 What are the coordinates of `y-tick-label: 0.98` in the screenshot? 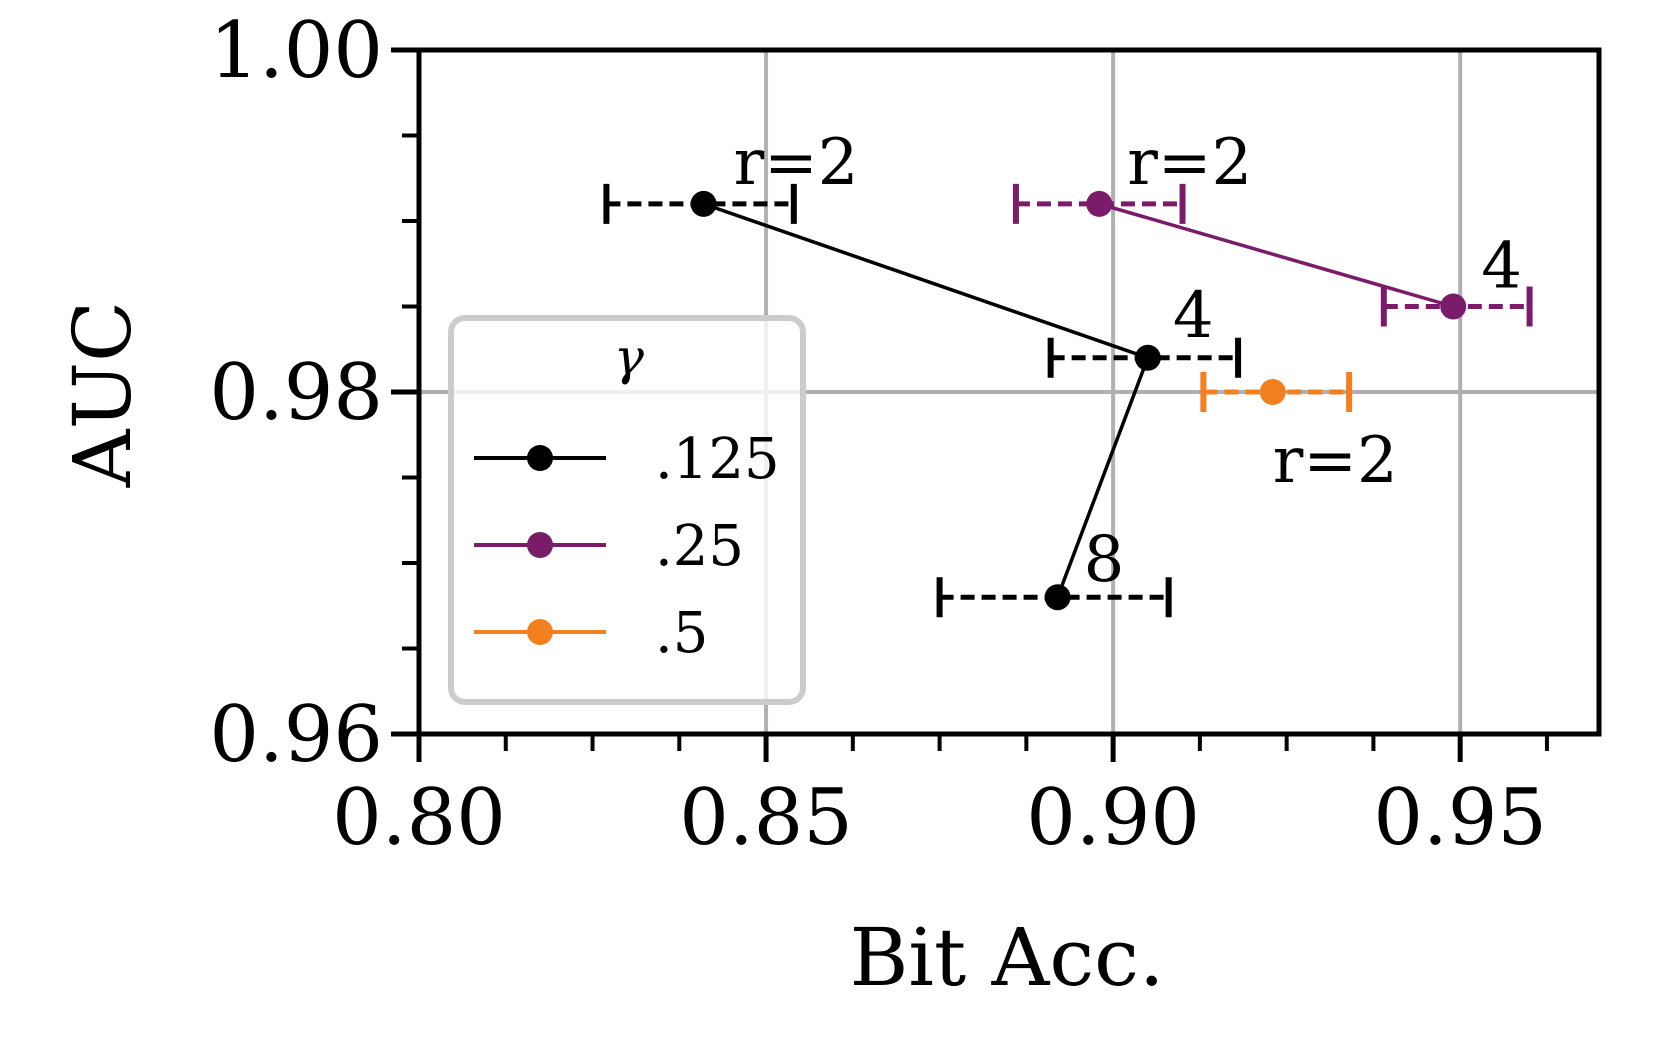 It's located at (296, 393).